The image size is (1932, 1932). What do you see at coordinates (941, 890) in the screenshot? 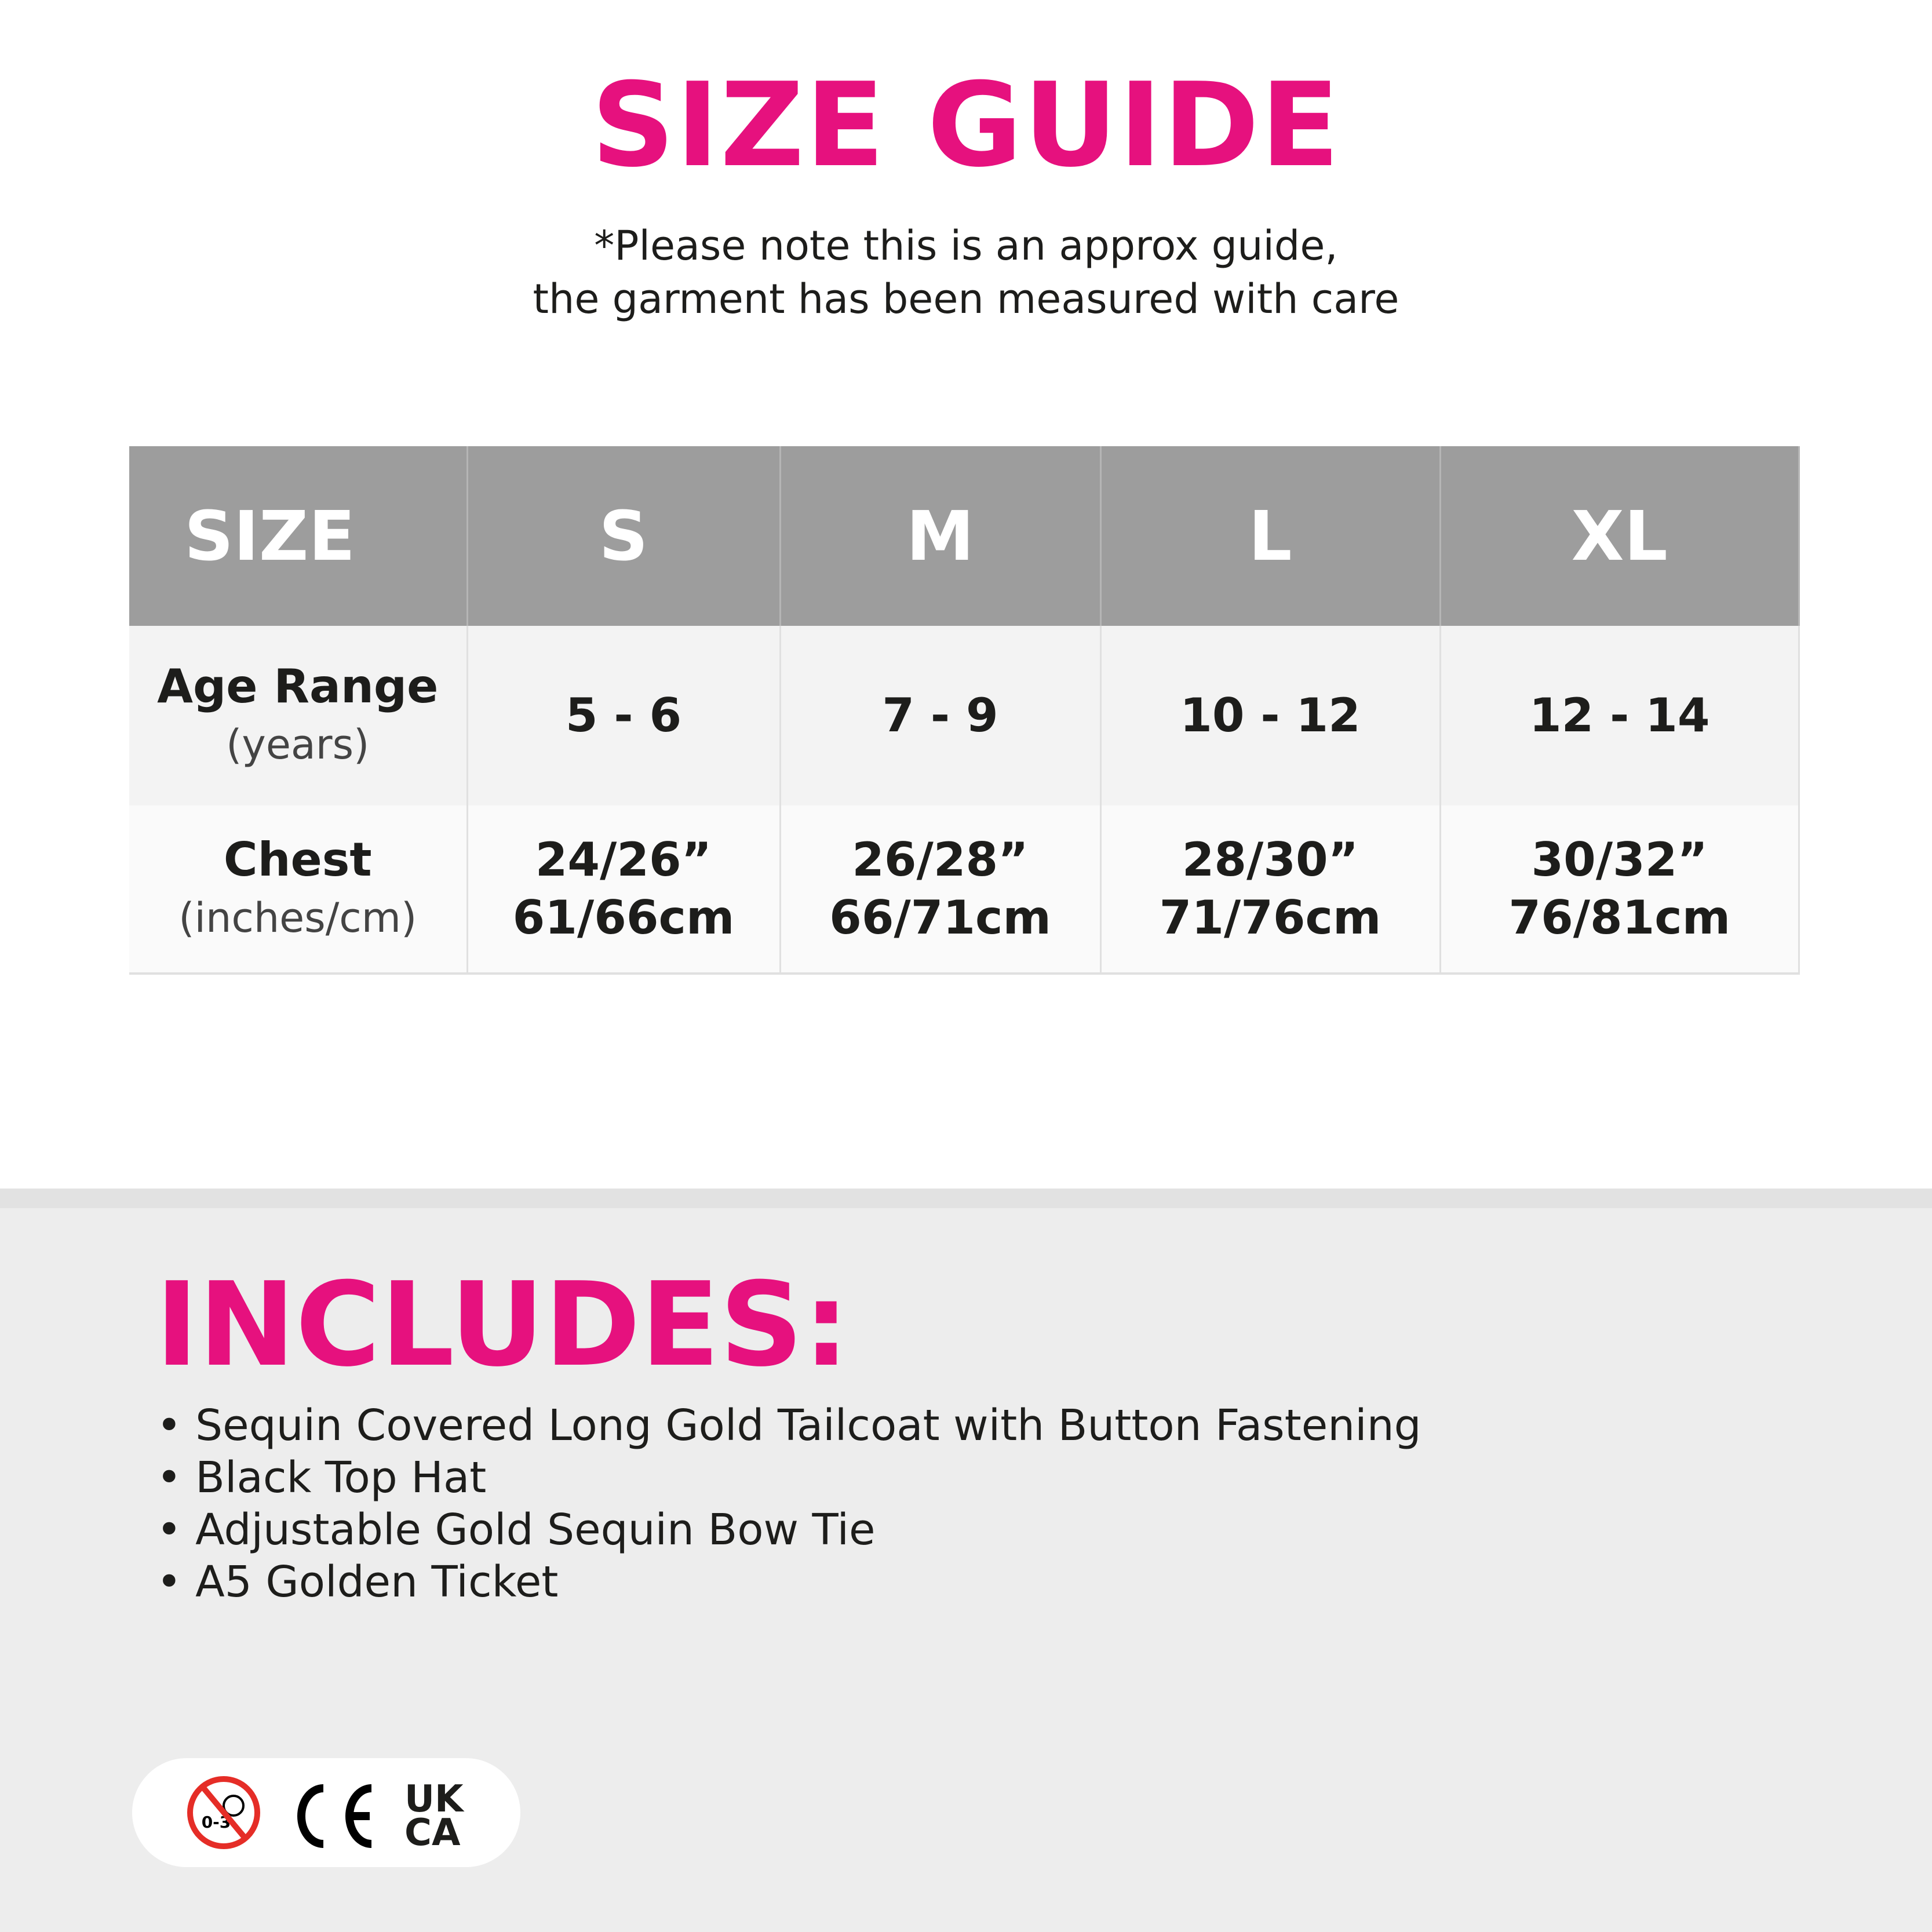
I see `cell: 26/28” 66/71cm` at bounding box center [941, 890].